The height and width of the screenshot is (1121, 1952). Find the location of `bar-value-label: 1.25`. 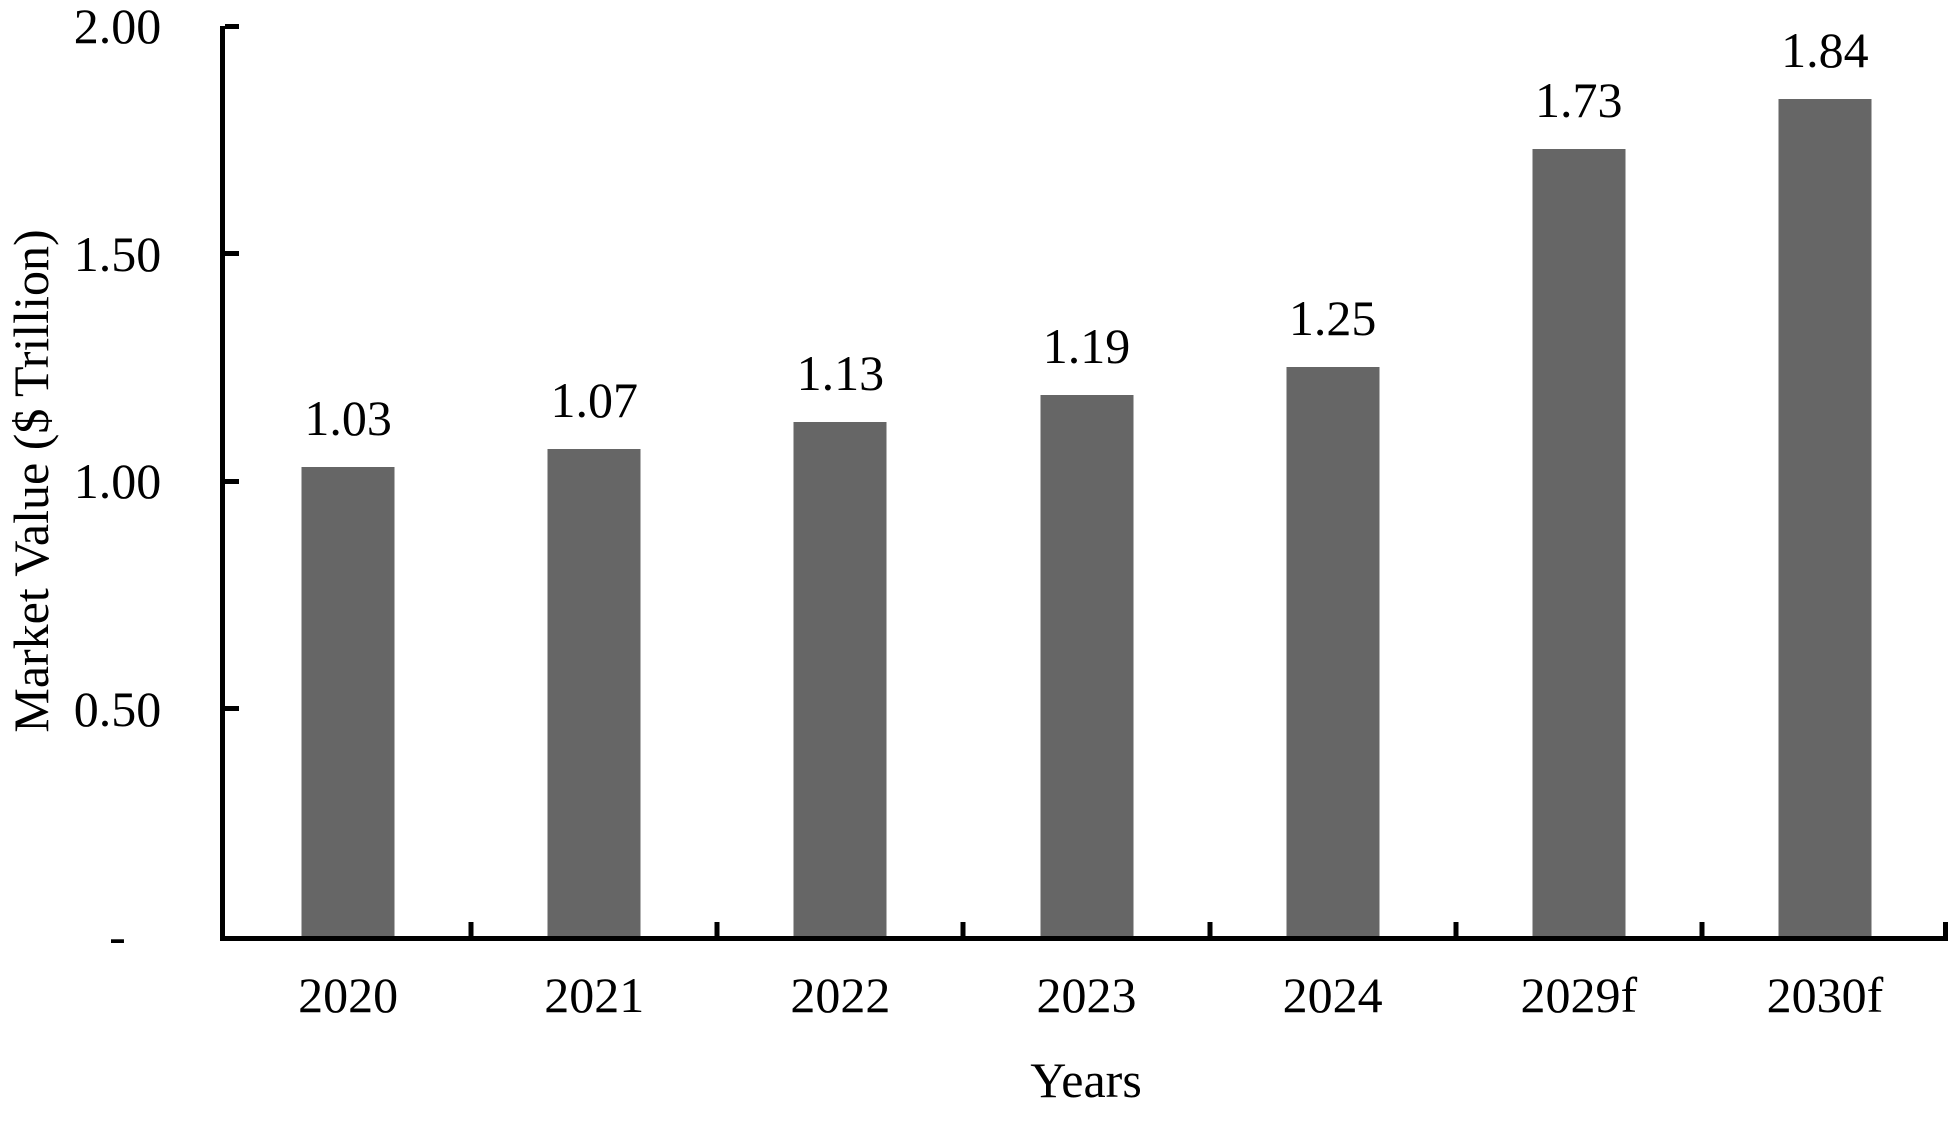

bar-value-label: 1.25 is located at coordinates (1332, 318).